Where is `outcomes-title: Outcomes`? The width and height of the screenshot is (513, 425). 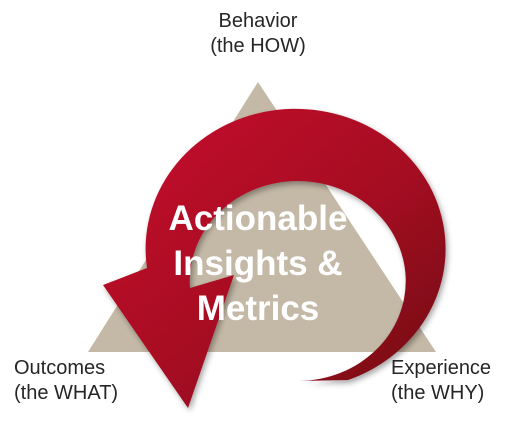
outcomes-title: Outcomes is located at coordinates (60, 368).